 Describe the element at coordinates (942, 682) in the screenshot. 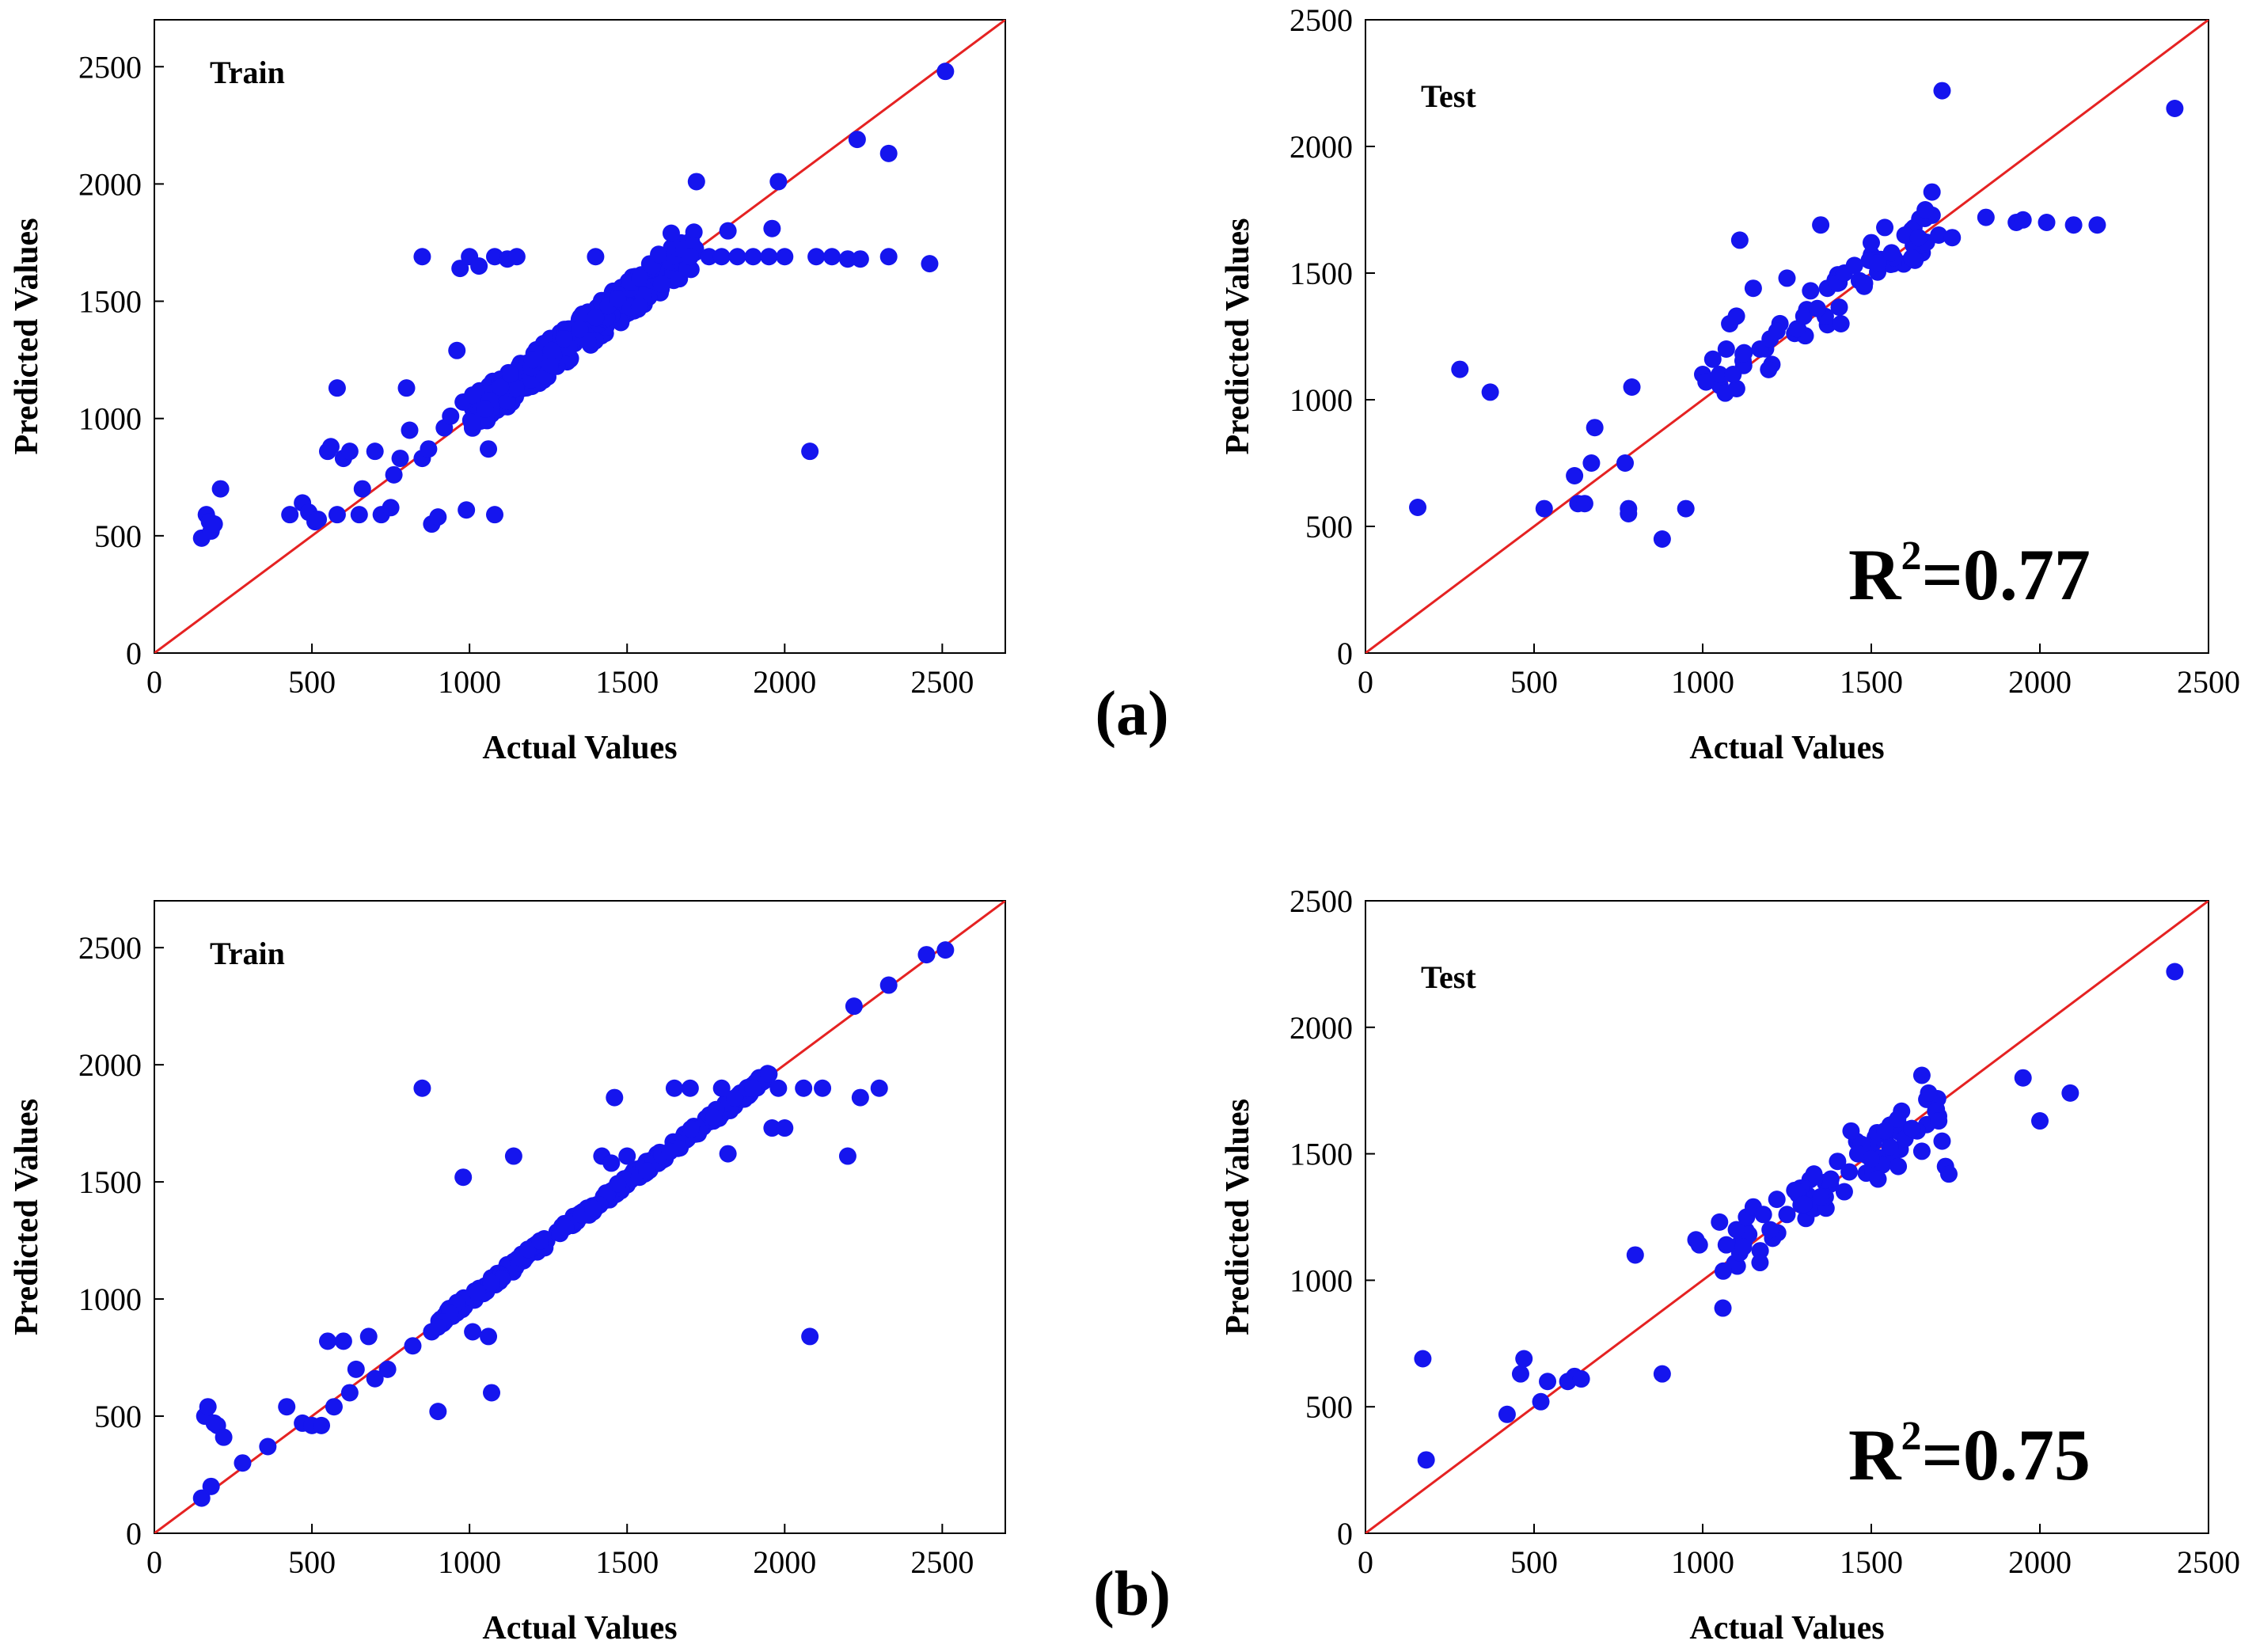

I see `x-tick-label: 2500` at that location.